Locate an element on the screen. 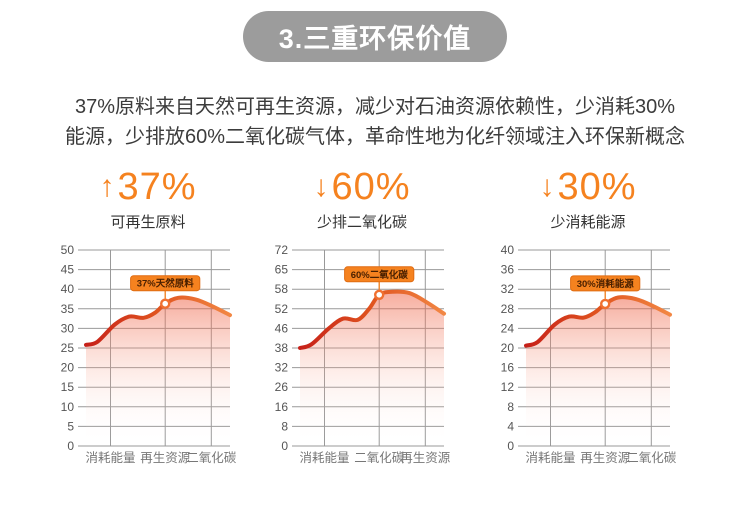 The width and height of the screenshot is (750, 509). svg-text: 10 is located at coordinates (68, 407).